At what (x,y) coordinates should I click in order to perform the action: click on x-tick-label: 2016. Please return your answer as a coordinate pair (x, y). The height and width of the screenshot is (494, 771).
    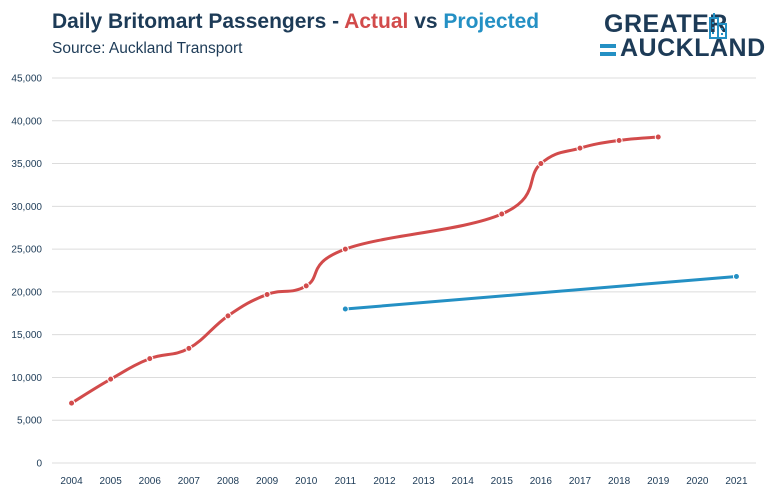
    Looking at the image, I should click on (541, 481).